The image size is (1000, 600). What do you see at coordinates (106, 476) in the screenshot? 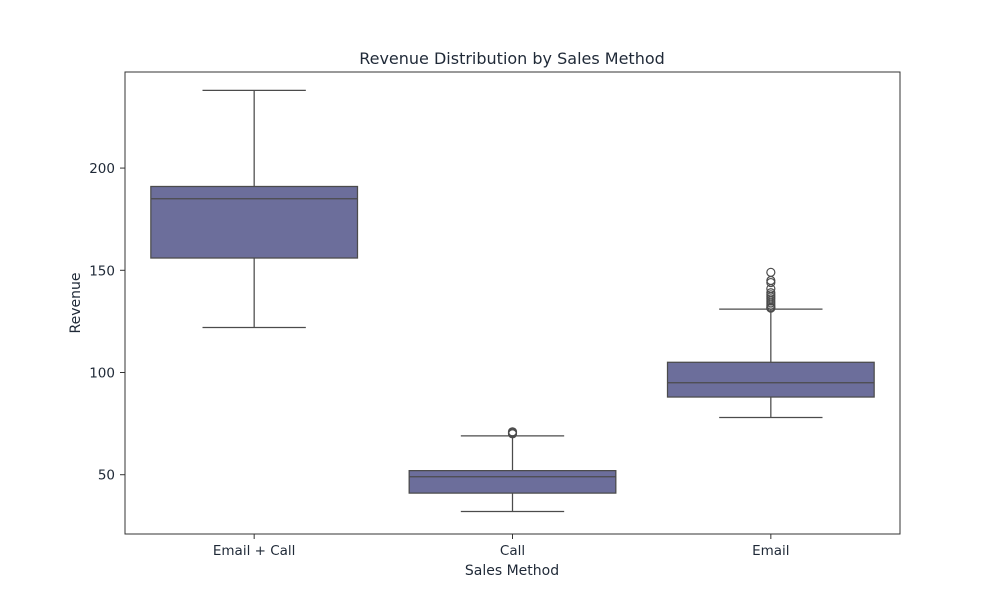
I see `y-tick-label: 50` at bounding box center [106, 476].